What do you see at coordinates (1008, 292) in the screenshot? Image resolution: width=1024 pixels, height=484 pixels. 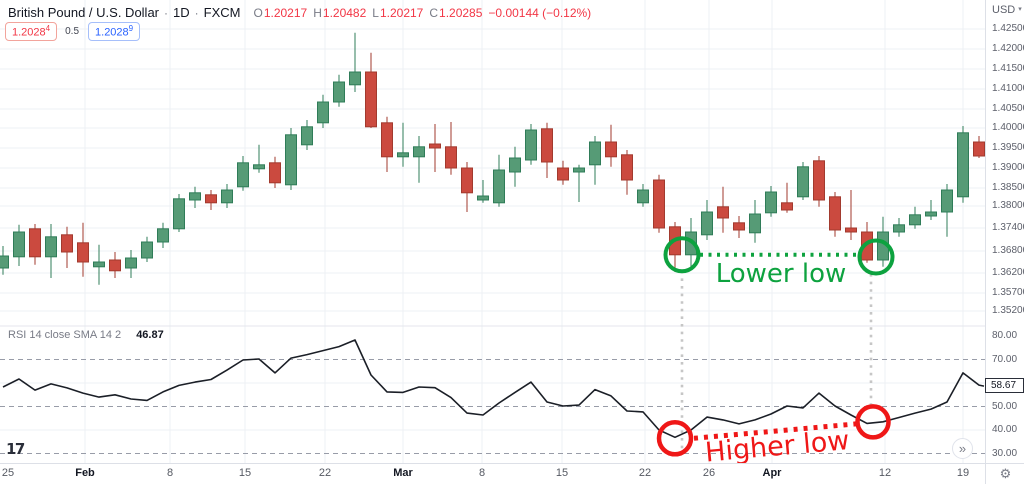 I see `price-axis-label: 1.35700` at bounding box center [1008, 292].